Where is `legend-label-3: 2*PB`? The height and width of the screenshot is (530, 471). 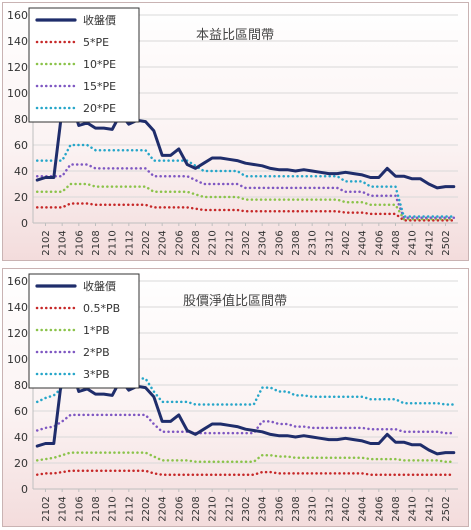
legend-label-3: 2*PB is located at coordinates (96, 352).